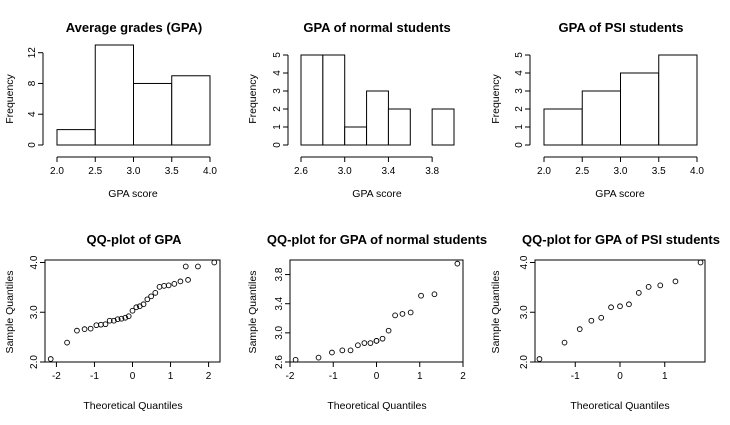 Image resolution: width=730 pixels, height=425 pixels. I want to click on panel-5-y-tick-label: 3.4, so click(279, 303).